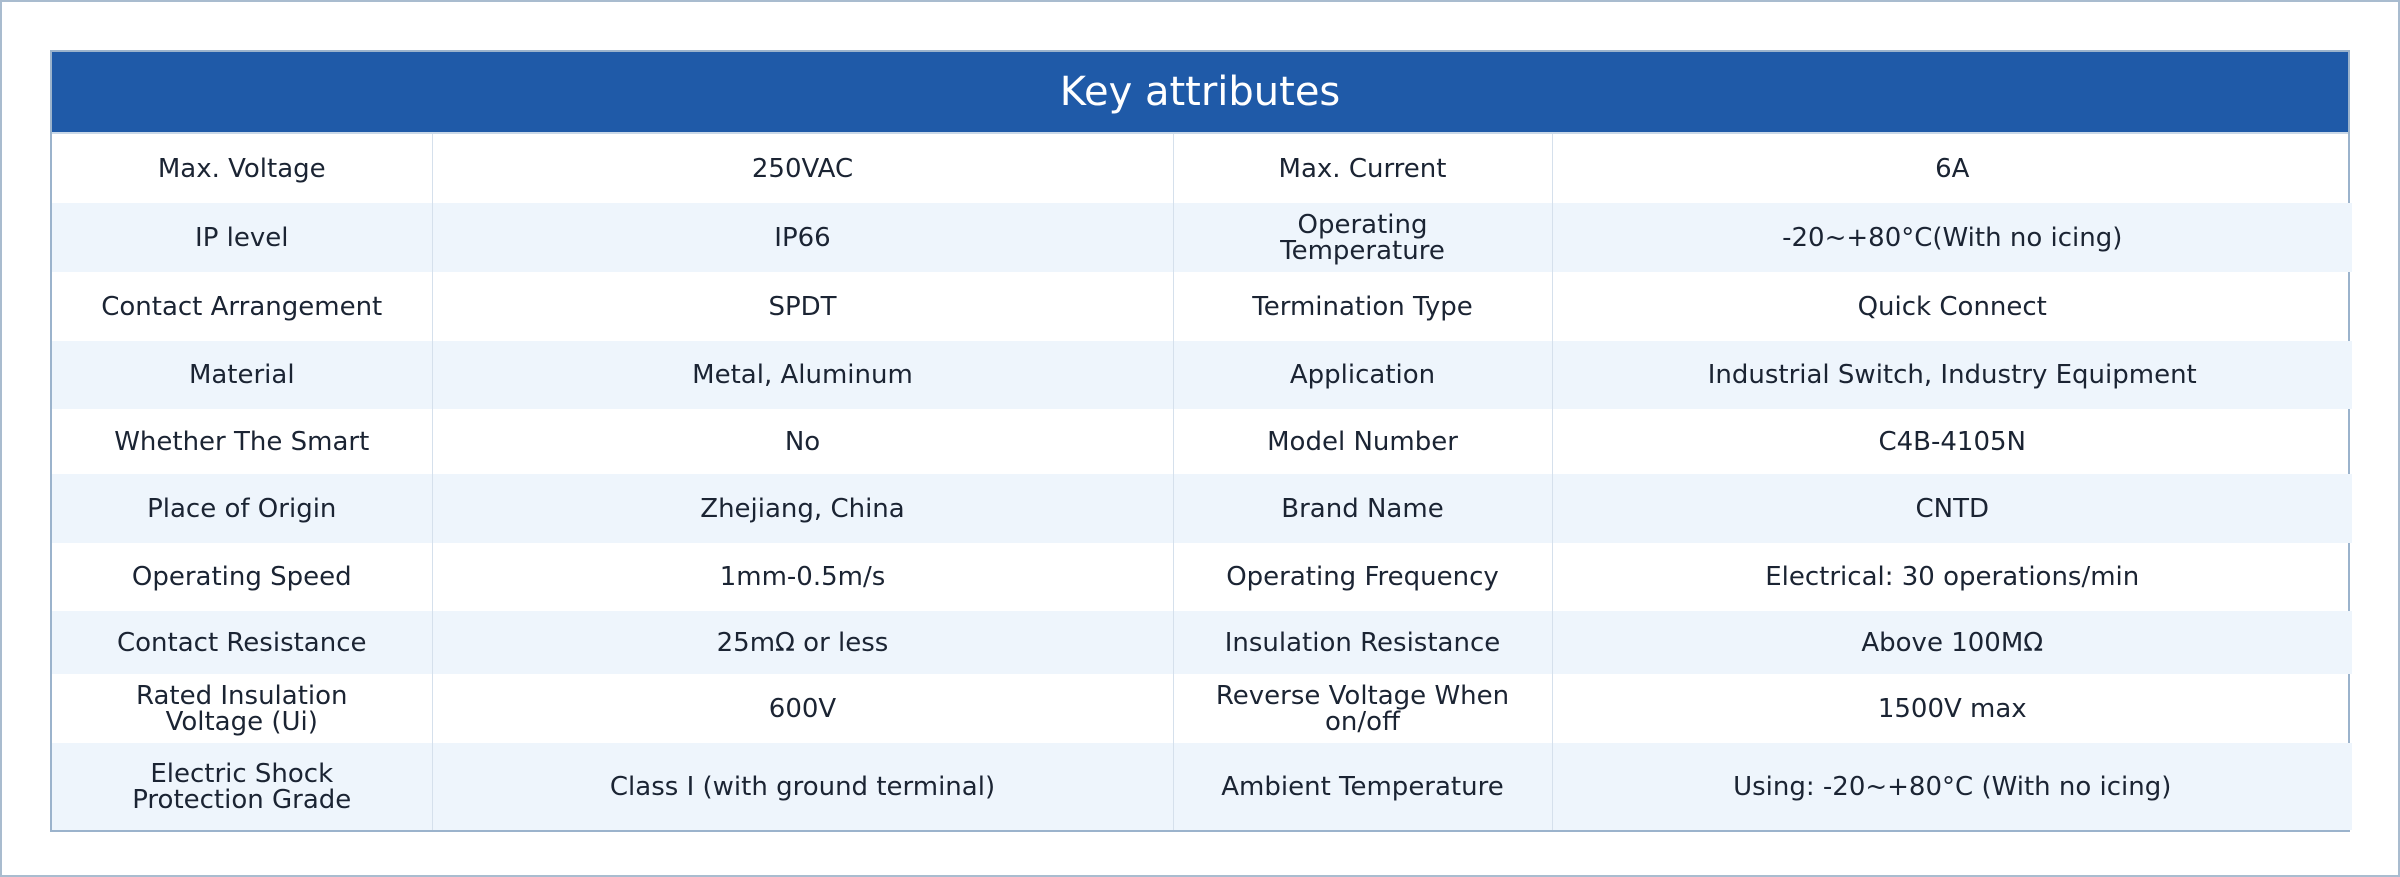 This screenshot has height=877, width=2400. Describe the element at coordinates (1362, 577) in the screenshot. I see `attribute-name: Operating Frequency` at that location.